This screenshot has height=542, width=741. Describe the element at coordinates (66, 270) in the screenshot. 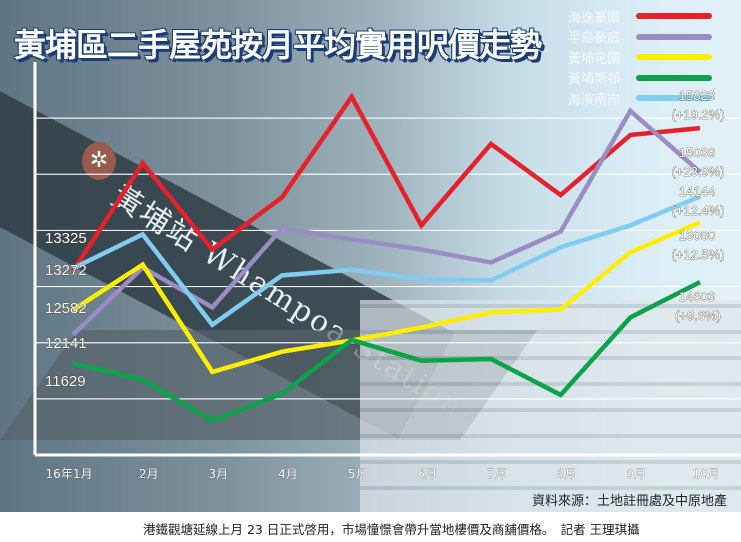

I see `start-value-label: 13272` at that location.